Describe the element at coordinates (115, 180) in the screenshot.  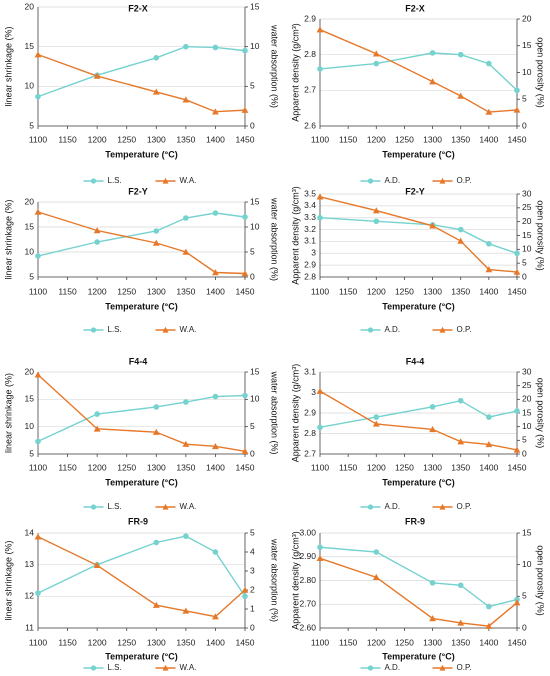
I see `legend-label: L.S.` at that location.